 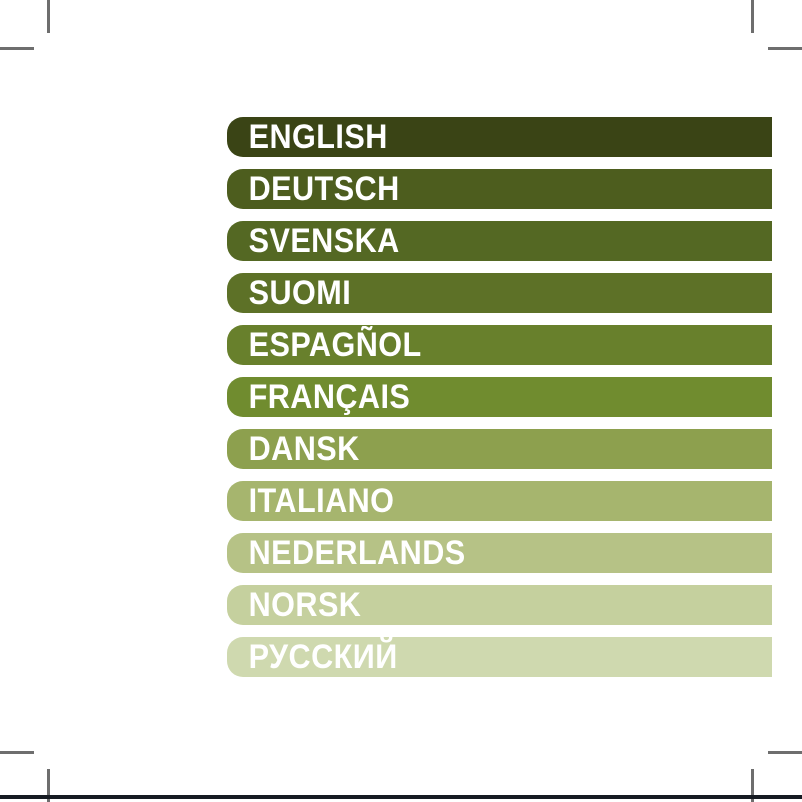 What do you see at coordinates (48, 785) in the screenshot?
I see `crop-mark-bottom-left-vertical` at bounding box center [48, 785].